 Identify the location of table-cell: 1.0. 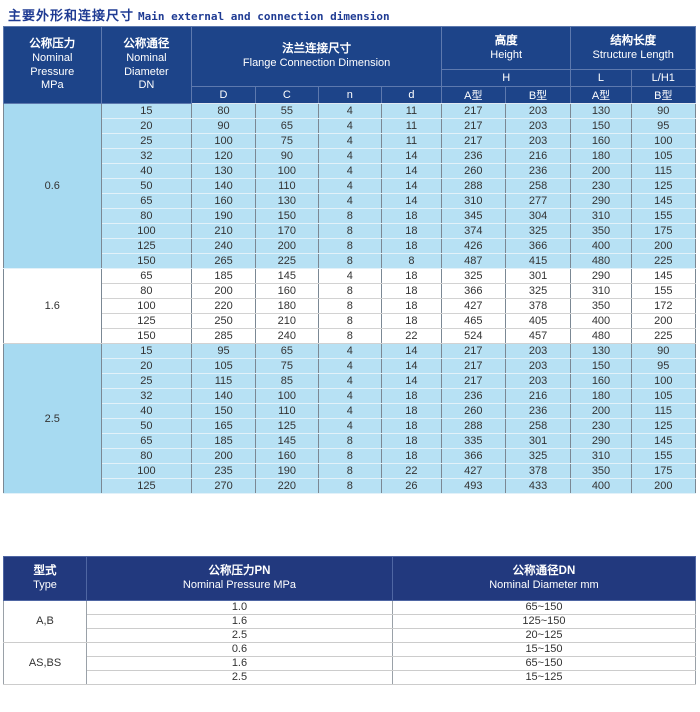
(239, 607).